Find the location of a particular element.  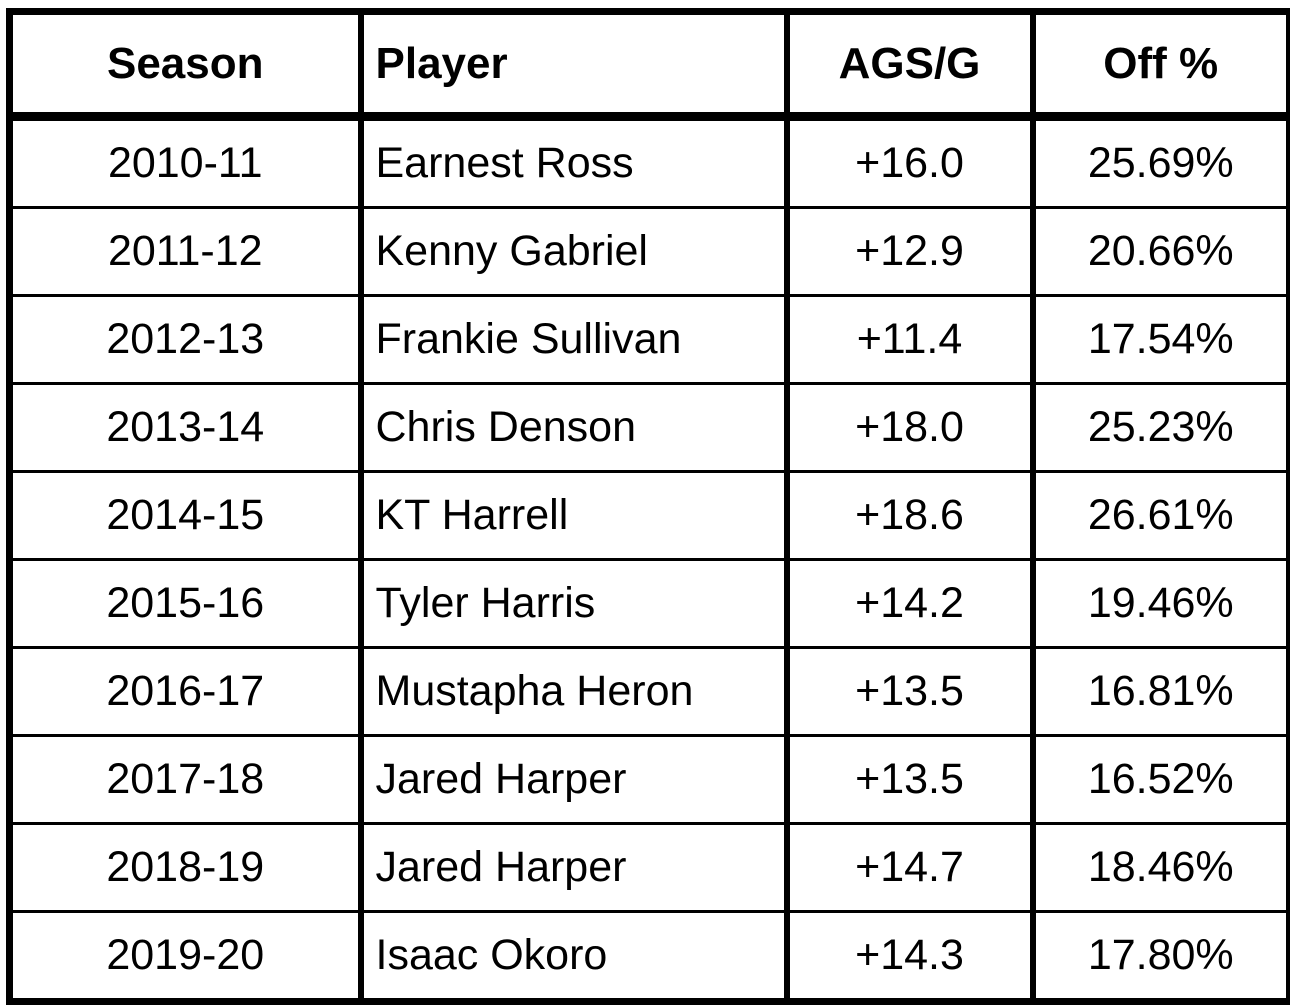

season-cell: 2017-18 is located at coordinates (186, 779).